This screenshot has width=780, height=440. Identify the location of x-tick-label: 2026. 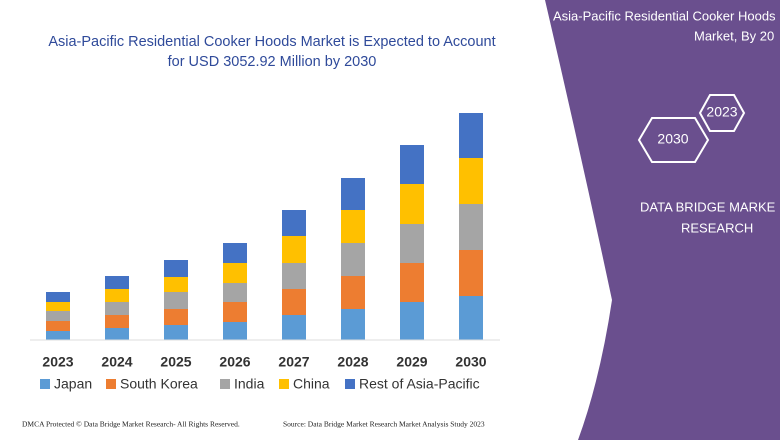
(234, 362).